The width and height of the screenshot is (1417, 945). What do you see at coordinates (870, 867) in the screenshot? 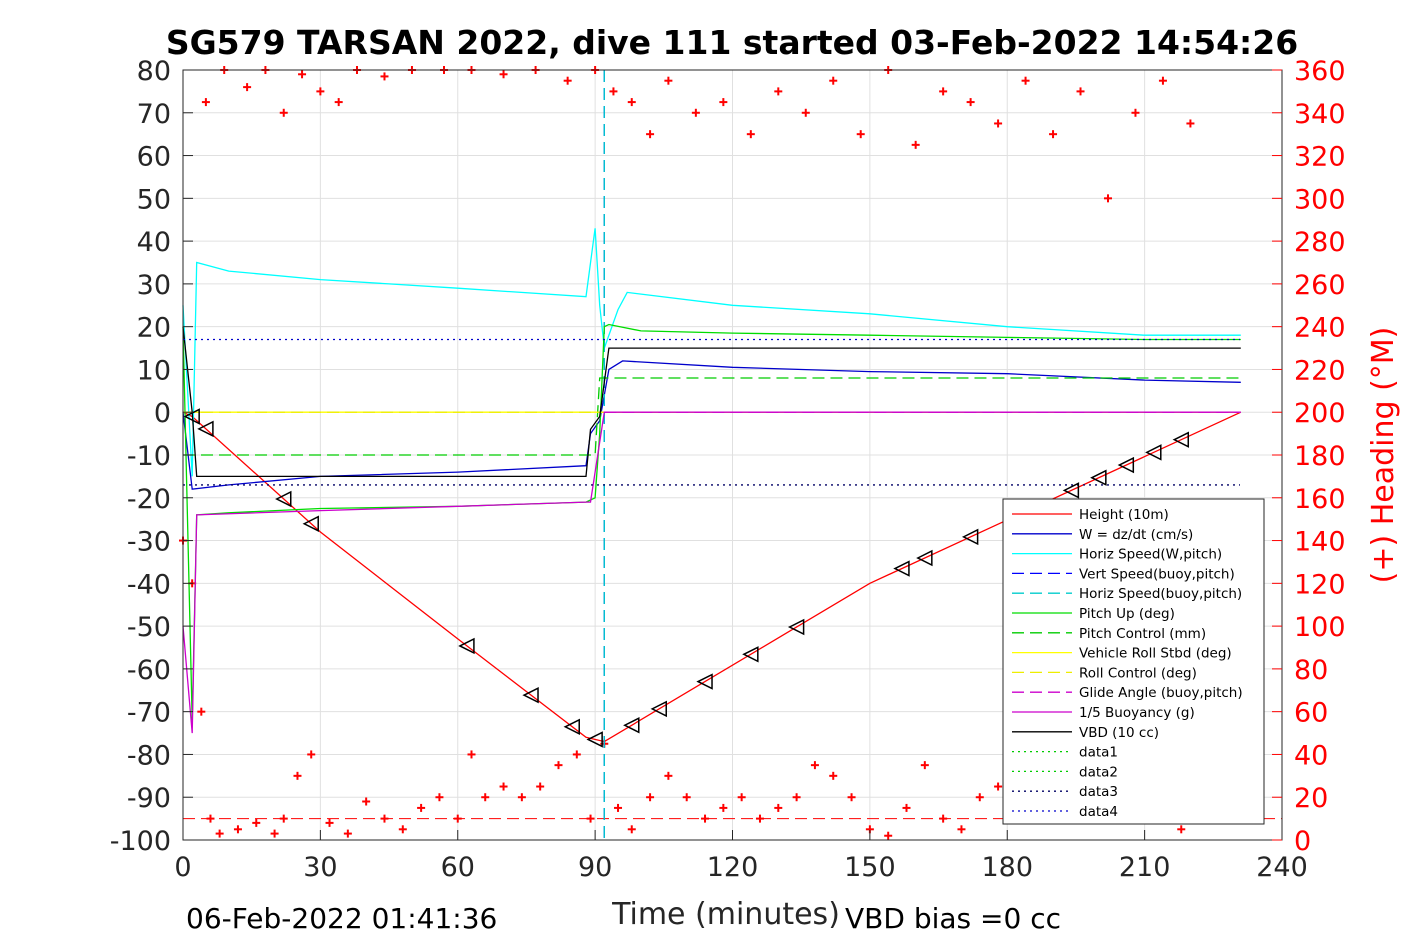
I see `x-tick-label: 150` at bounding box center [870, 867].